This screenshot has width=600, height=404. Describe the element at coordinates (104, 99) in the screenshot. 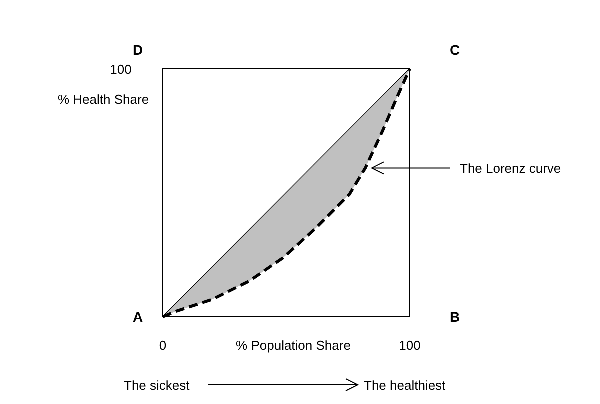

I see `y-axis-title: % Health Share` at that location.